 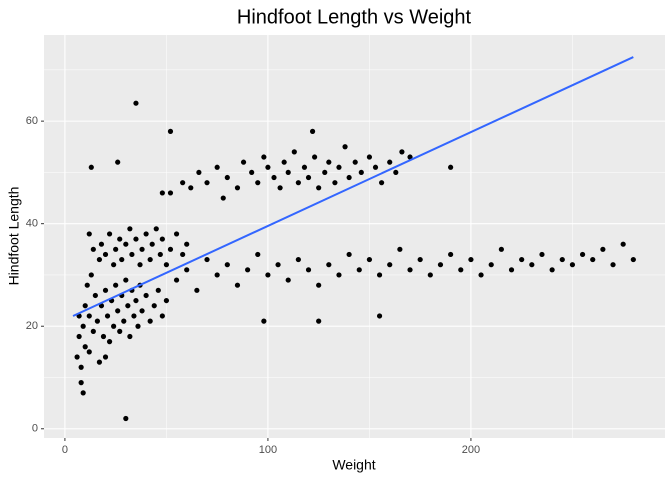 What do you see at coordinates (32, 326) in the screenshot?
I see `y-tick-label: 20` at bounding box center [32, 326].